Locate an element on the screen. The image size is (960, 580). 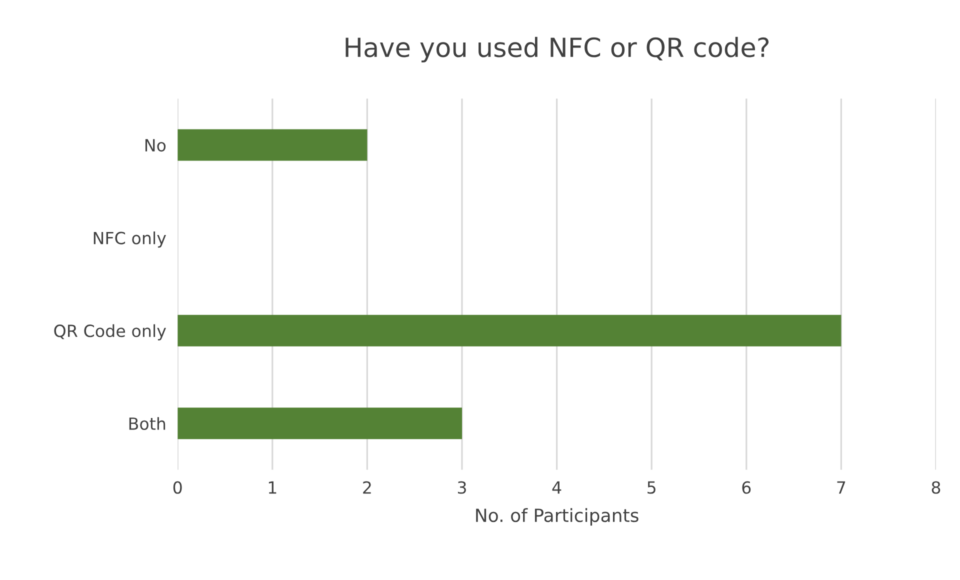
y-tick-label: No is located at coordinates (155, 145).